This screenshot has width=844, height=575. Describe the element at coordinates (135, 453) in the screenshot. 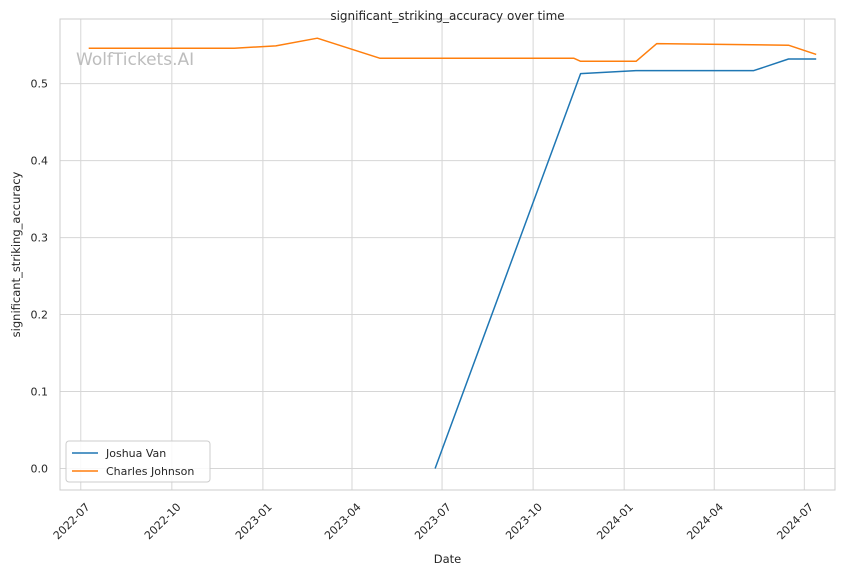

I see `legend-label-joshua-van: Joshua Van` at that location.